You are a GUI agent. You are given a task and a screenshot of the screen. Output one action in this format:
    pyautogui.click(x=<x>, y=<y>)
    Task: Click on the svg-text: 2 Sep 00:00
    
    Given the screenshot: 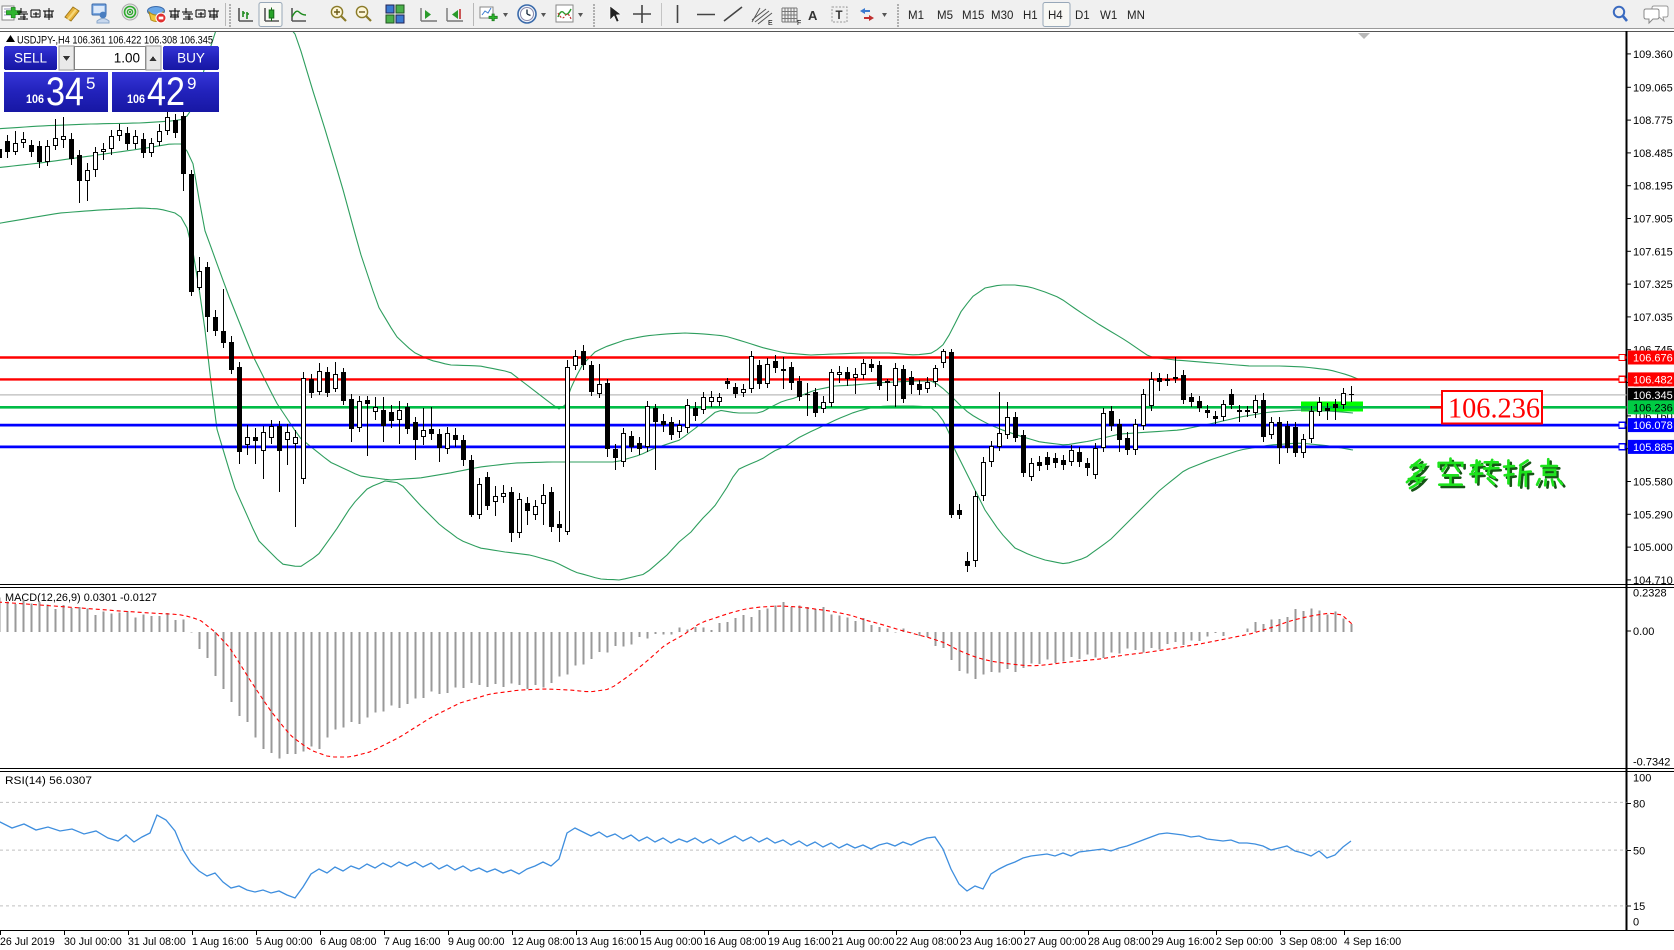 What is the action you would take?
    pyautogui.click(x=1244, y=942)
    